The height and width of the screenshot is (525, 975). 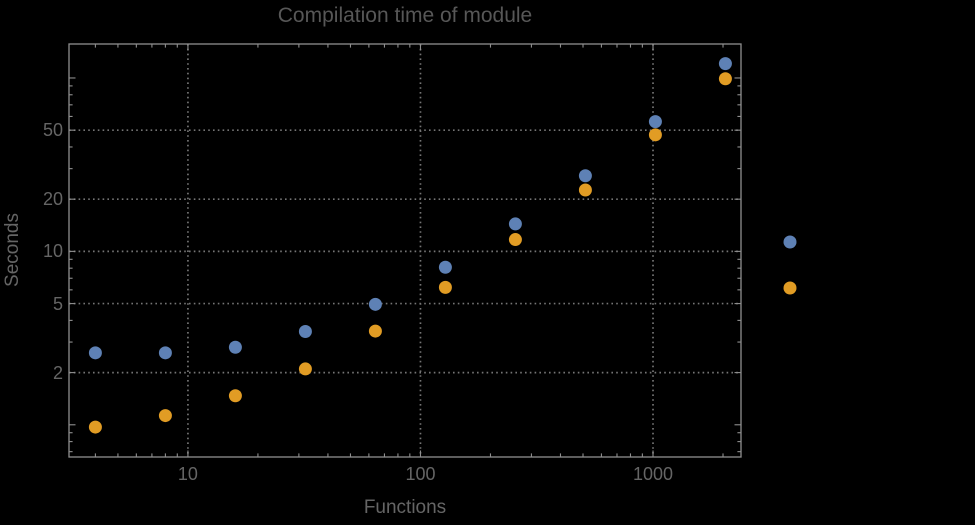 What do you see at coordinates (405, 507) in the screenshot?
I see `x-axis-label: Functions` at bounding box center [405, 507].